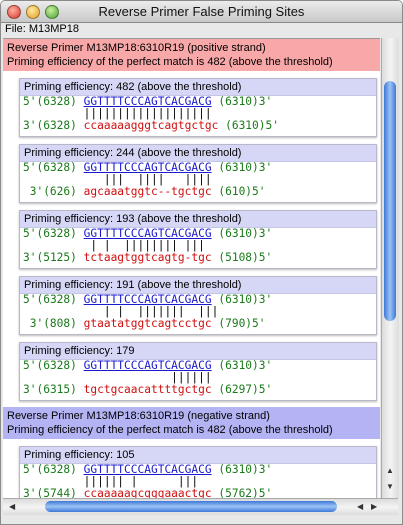  What do you see at coordinates (151, 179) in the screenshot?
I see `match-bars: ||| |||| ||||` at bounding box center [151, 179].